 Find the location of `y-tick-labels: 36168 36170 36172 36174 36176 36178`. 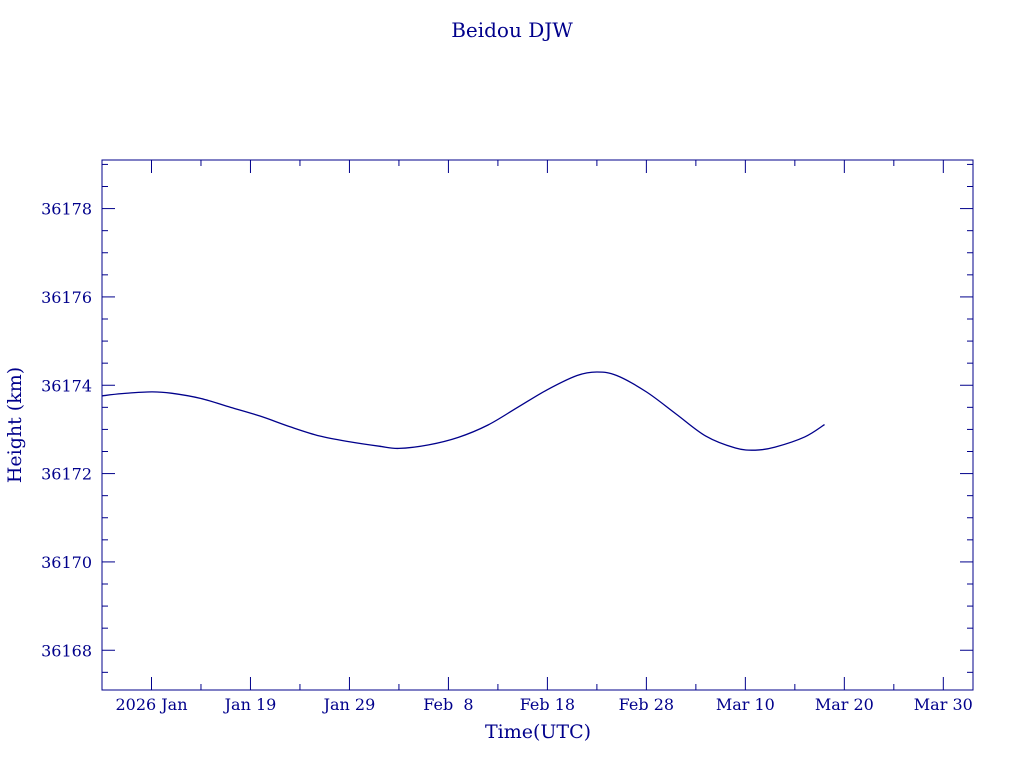

y-tick-labels: 36168 36170 36172 36174 36176 36178 is located at coordinates (66, 430).